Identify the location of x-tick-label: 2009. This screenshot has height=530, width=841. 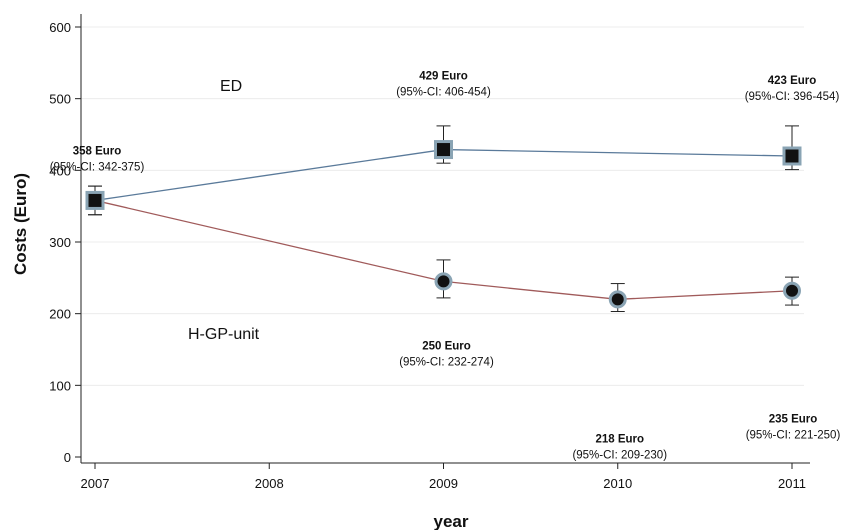
(443, 483).